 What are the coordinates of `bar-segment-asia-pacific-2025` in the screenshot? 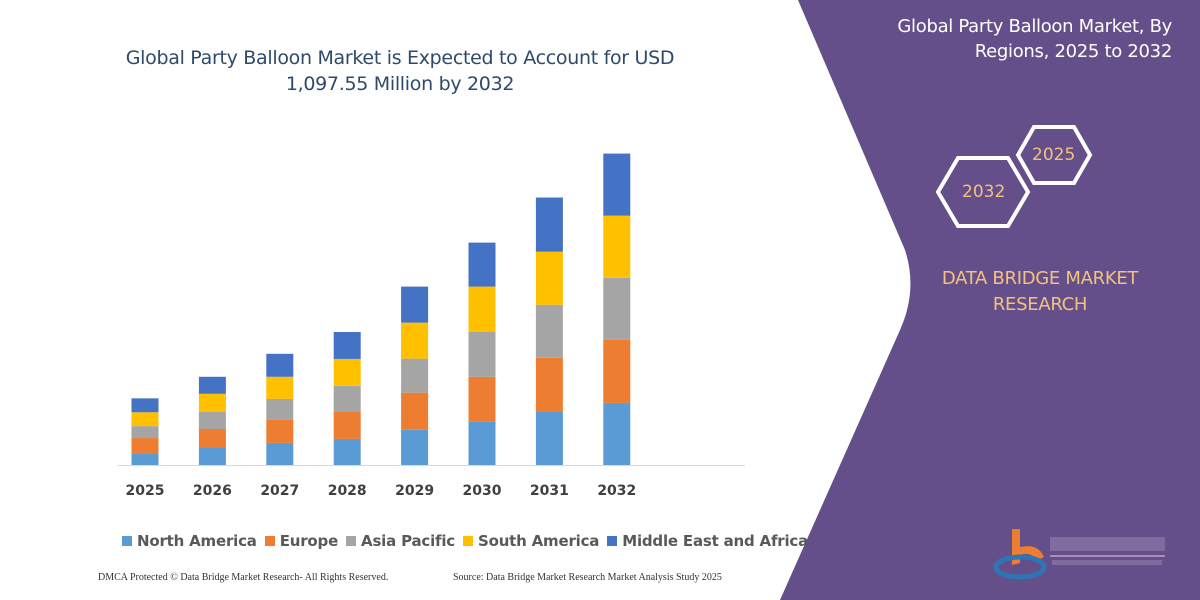 It's located at (145, 432).